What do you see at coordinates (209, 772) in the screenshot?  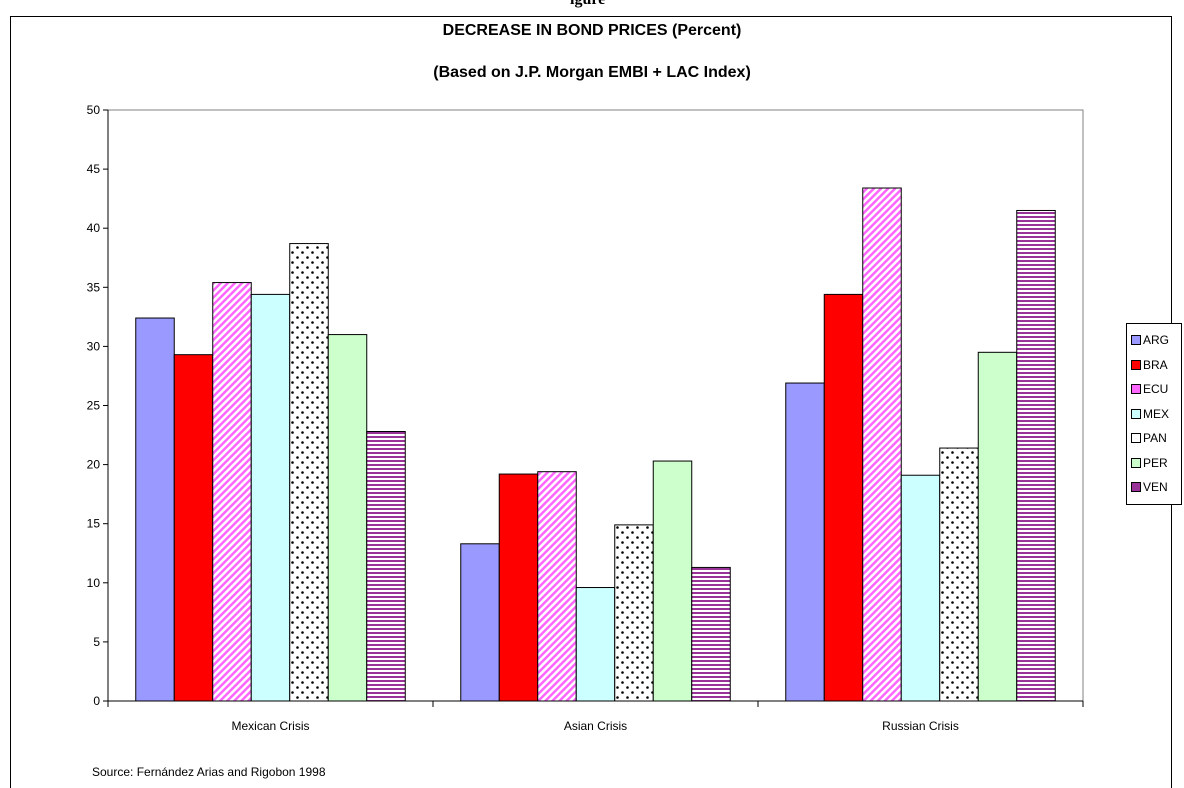 I see `source-note: Source: Fernández Arias and Rigobon 1998` at bounding box center [209, 772].